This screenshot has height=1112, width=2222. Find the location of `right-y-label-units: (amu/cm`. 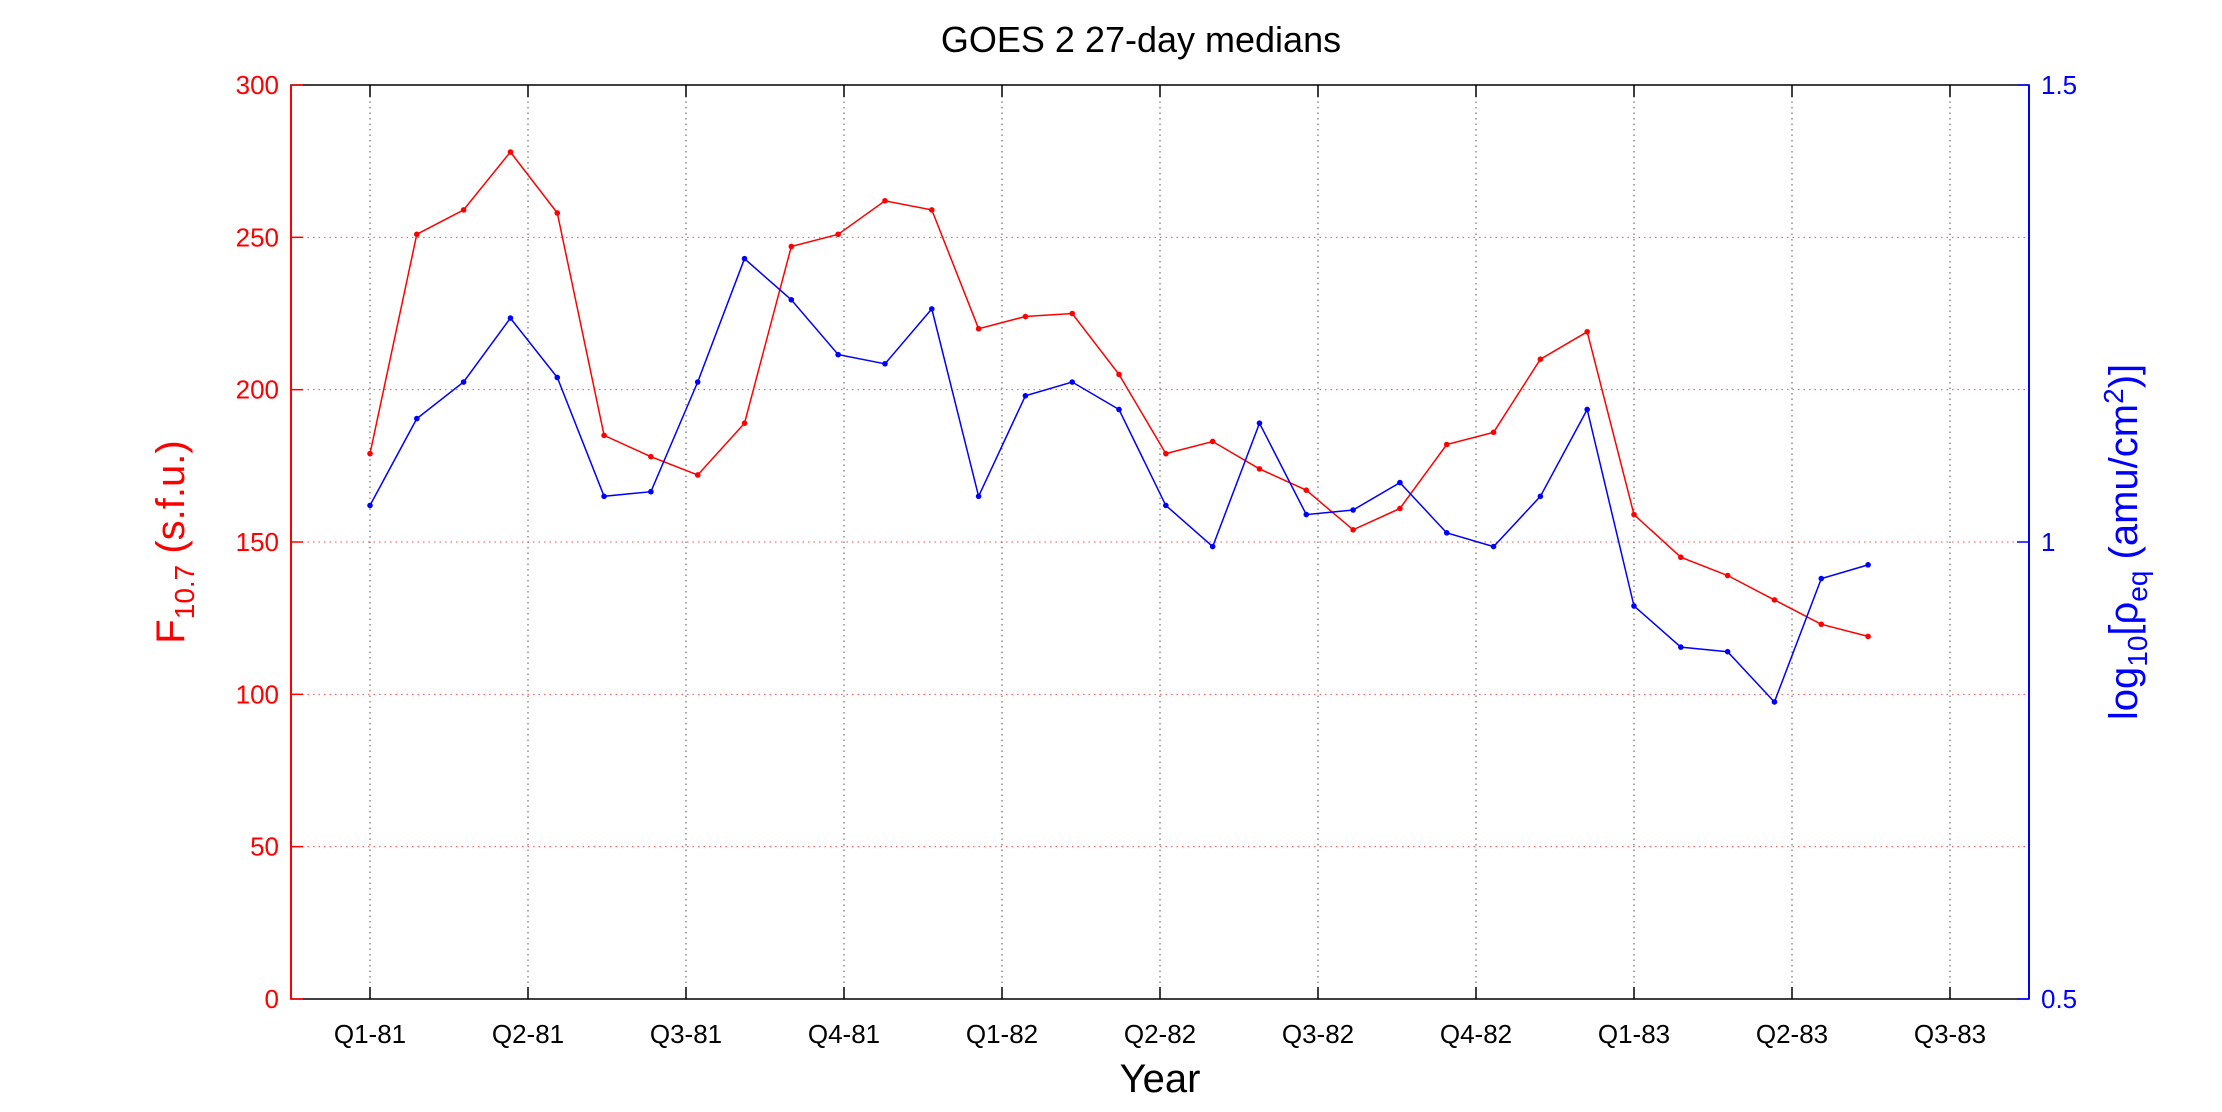

right-y-label-units: (amu/cm is located at coordinates (2124, 487).